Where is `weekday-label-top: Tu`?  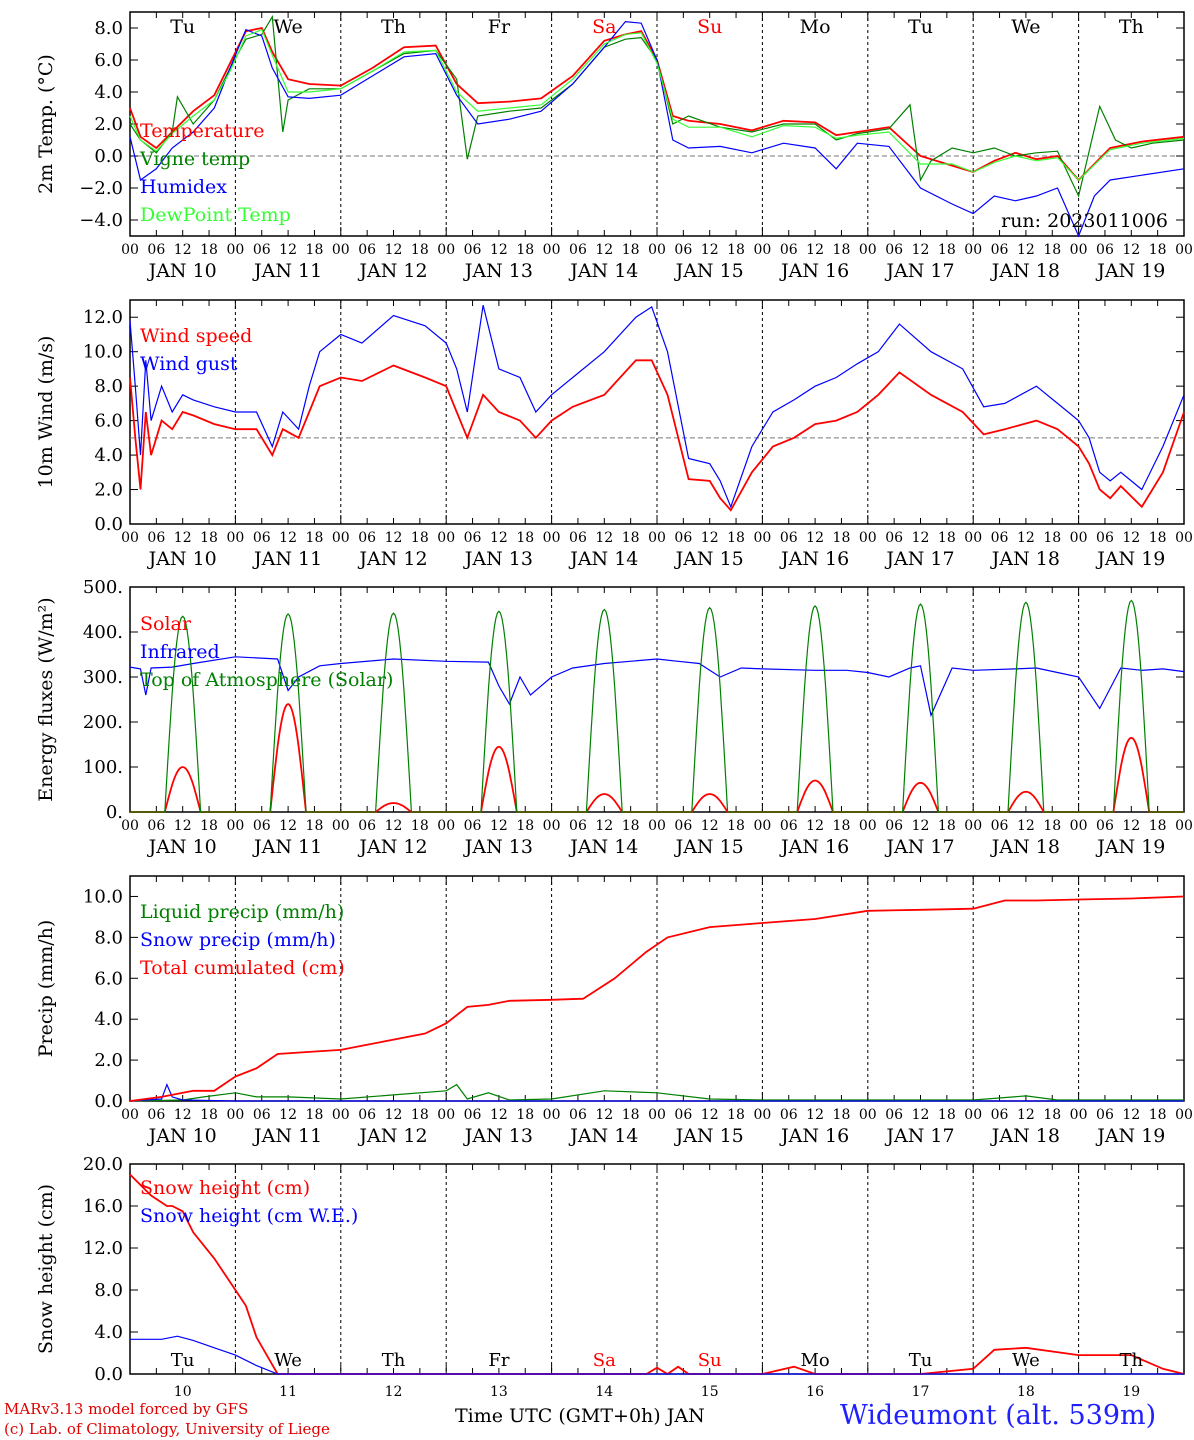 weekday-label-top: Tu is located at coordinates (182, 27).